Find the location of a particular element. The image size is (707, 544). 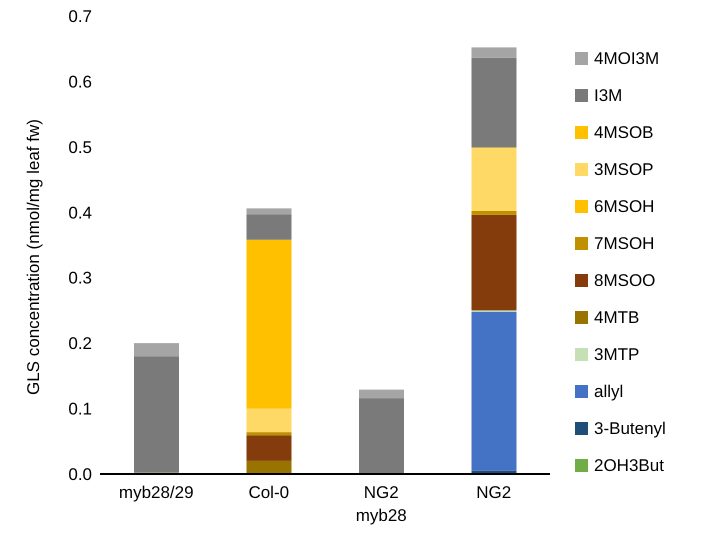

y-tick-label: 0.2 is located at coordinates (80, 344).